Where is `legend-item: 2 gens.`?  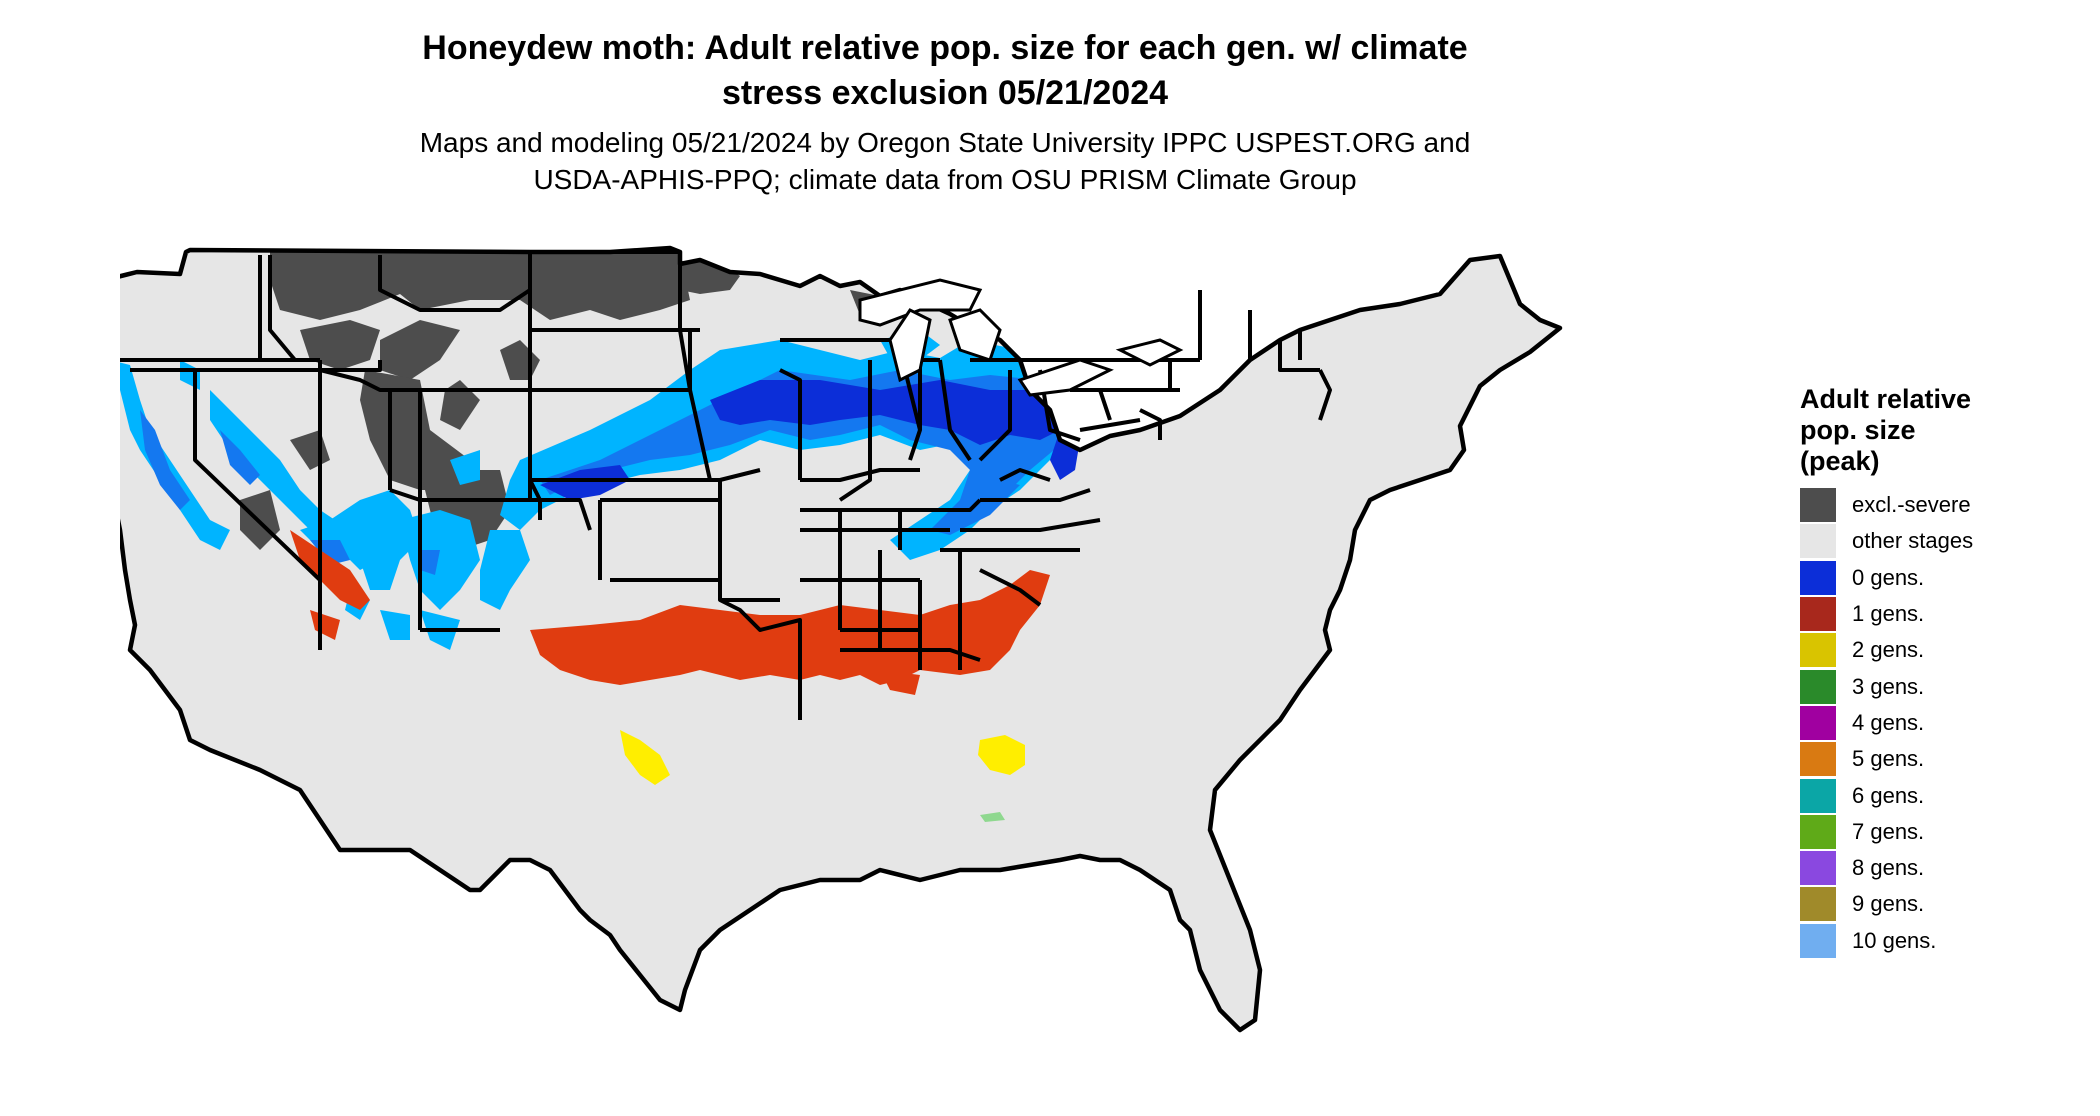
legend-item: 2 gens. is located at coordinates (1945, 650).